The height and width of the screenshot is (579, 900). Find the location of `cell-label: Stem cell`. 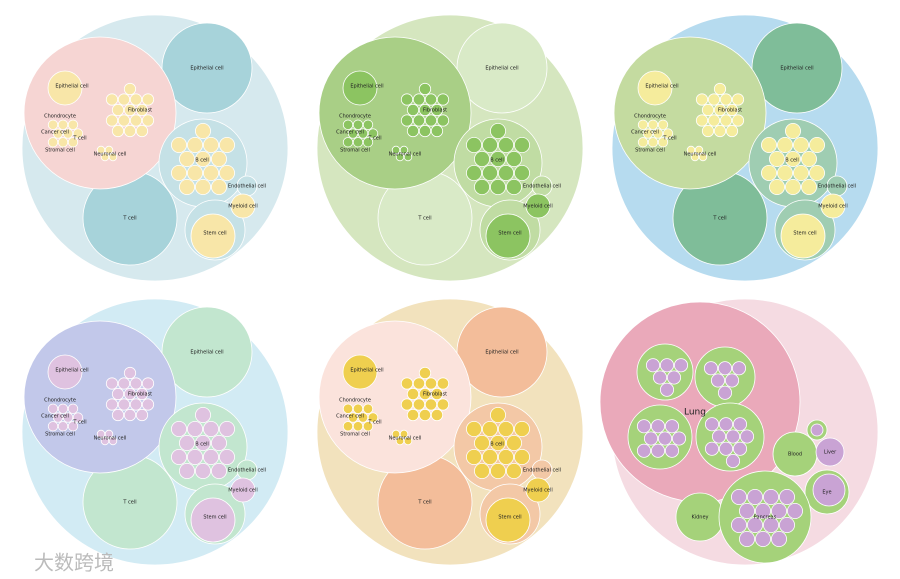

cell-label: Stem cell is located at coordinates (804, 234).